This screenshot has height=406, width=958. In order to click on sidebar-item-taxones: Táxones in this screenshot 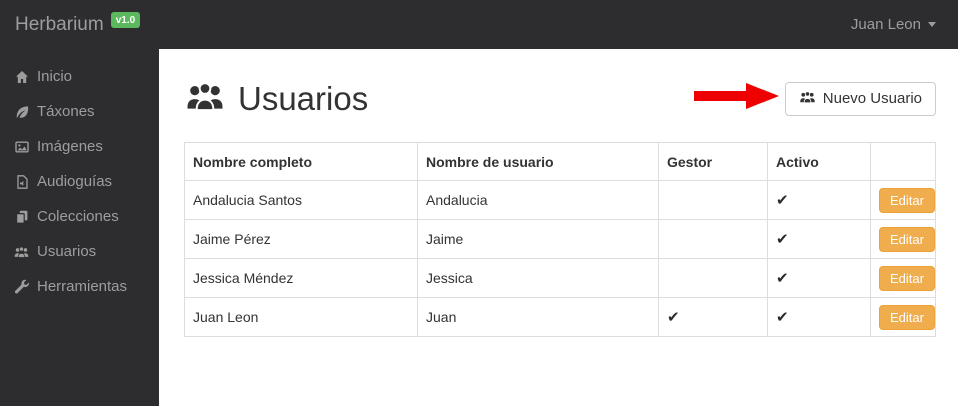, I will do `click(79, 111)`.